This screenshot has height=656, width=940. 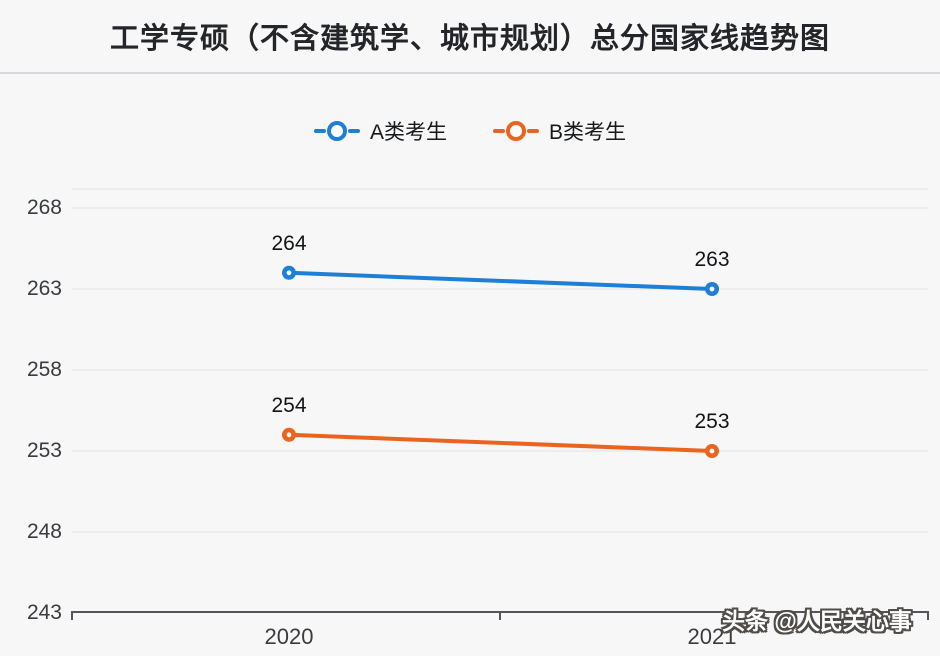 What do you see at coordinates (712, 421) in the screenshot?
I see `data-label: 253` at bounding box center [712, 421].